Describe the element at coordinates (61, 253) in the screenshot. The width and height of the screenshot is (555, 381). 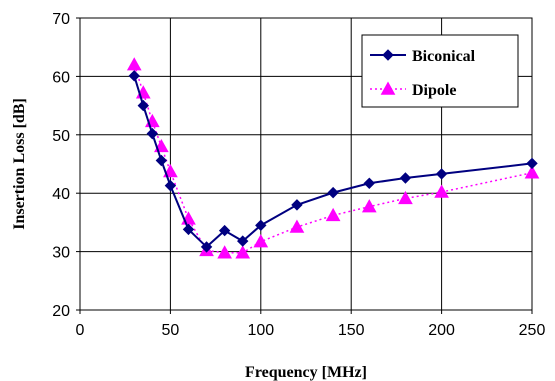
I see `y-tick-label: 30` at that location.